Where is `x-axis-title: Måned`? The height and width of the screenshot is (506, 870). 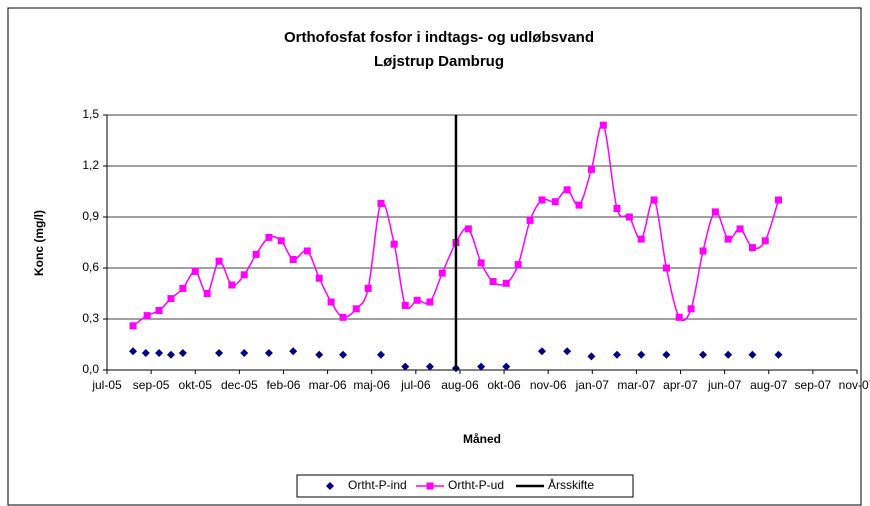 x-axis-title: Måned is located at coordinates (482, 439).